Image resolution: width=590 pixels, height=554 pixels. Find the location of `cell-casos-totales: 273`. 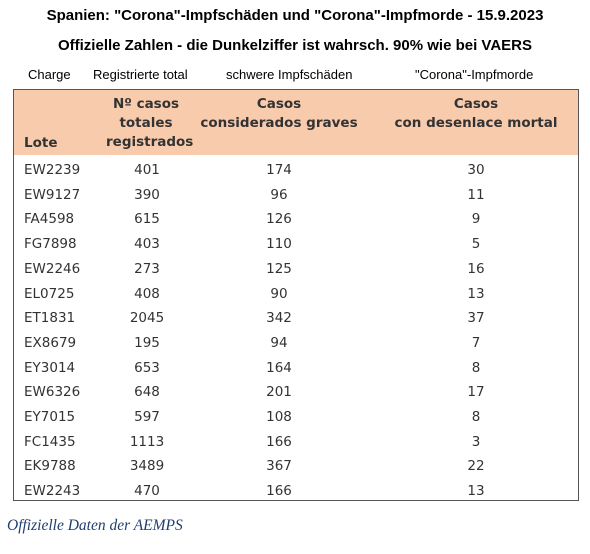

cell-casos-totales: 273 is located at coordinates (147, 268).